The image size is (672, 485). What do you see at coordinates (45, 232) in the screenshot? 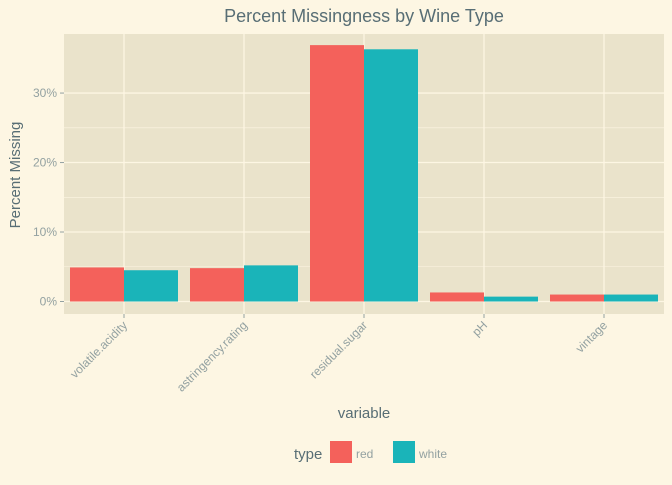
I see `y-tick-label: 10%` at bounding box center [45, 232].